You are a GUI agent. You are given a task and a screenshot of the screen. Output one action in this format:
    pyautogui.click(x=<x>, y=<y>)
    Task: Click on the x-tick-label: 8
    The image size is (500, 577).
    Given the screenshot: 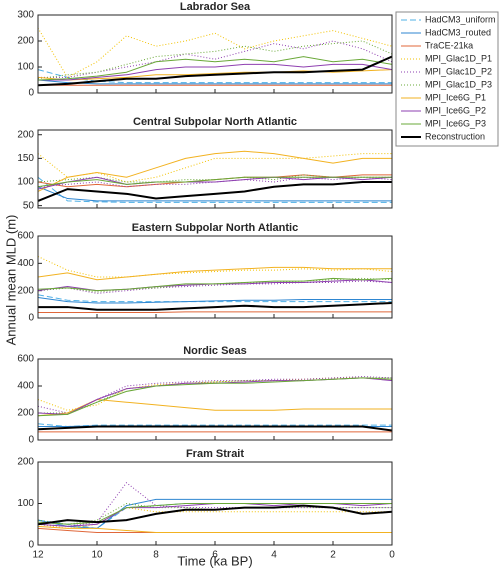 What is the action you would take?
    pyautogui.click(x=156, y=555)
    